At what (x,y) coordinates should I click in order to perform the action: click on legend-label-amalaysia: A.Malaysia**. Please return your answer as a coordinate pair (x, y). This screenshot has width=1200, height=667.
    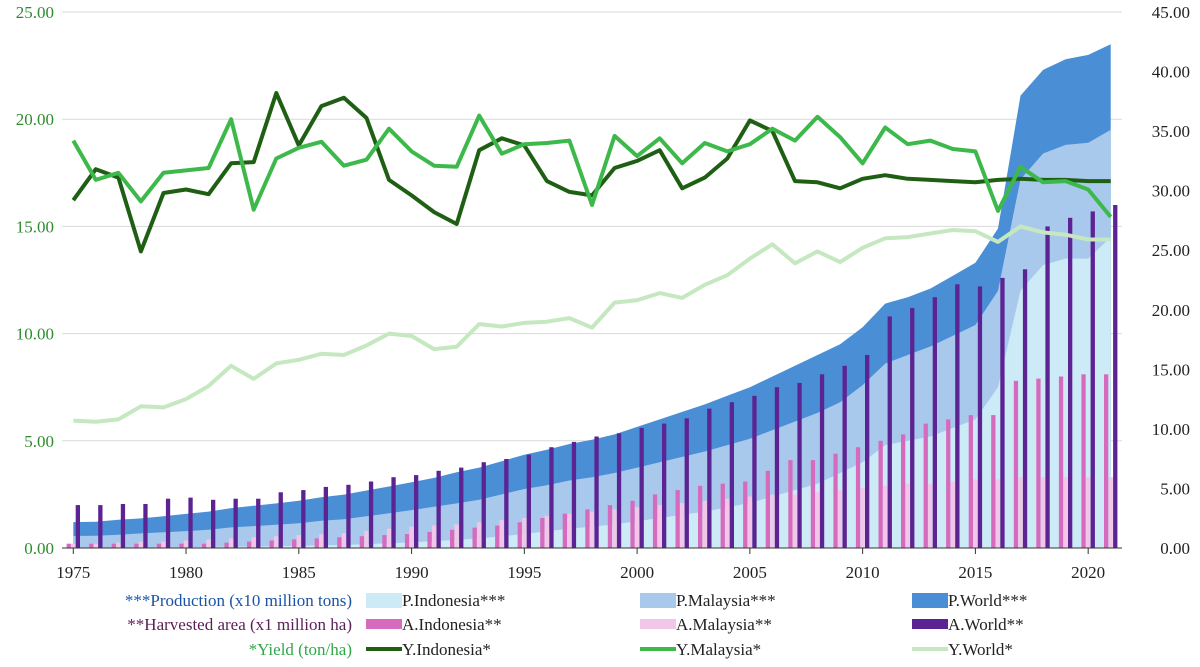
    Looking at the image, I should click on (724, 624).